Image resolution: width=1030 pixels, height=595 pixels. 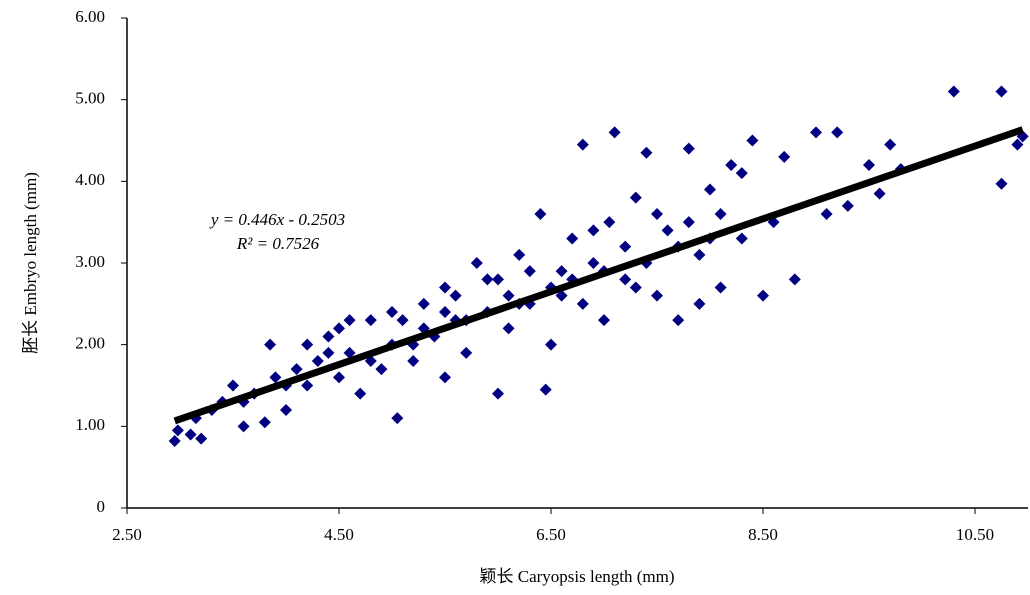 What do you see at coordinates (576, 576) in the screenshot?
I see `x-axis-label: 颖长 Caryopsis length (mm)` at bounding box center [576, 576].